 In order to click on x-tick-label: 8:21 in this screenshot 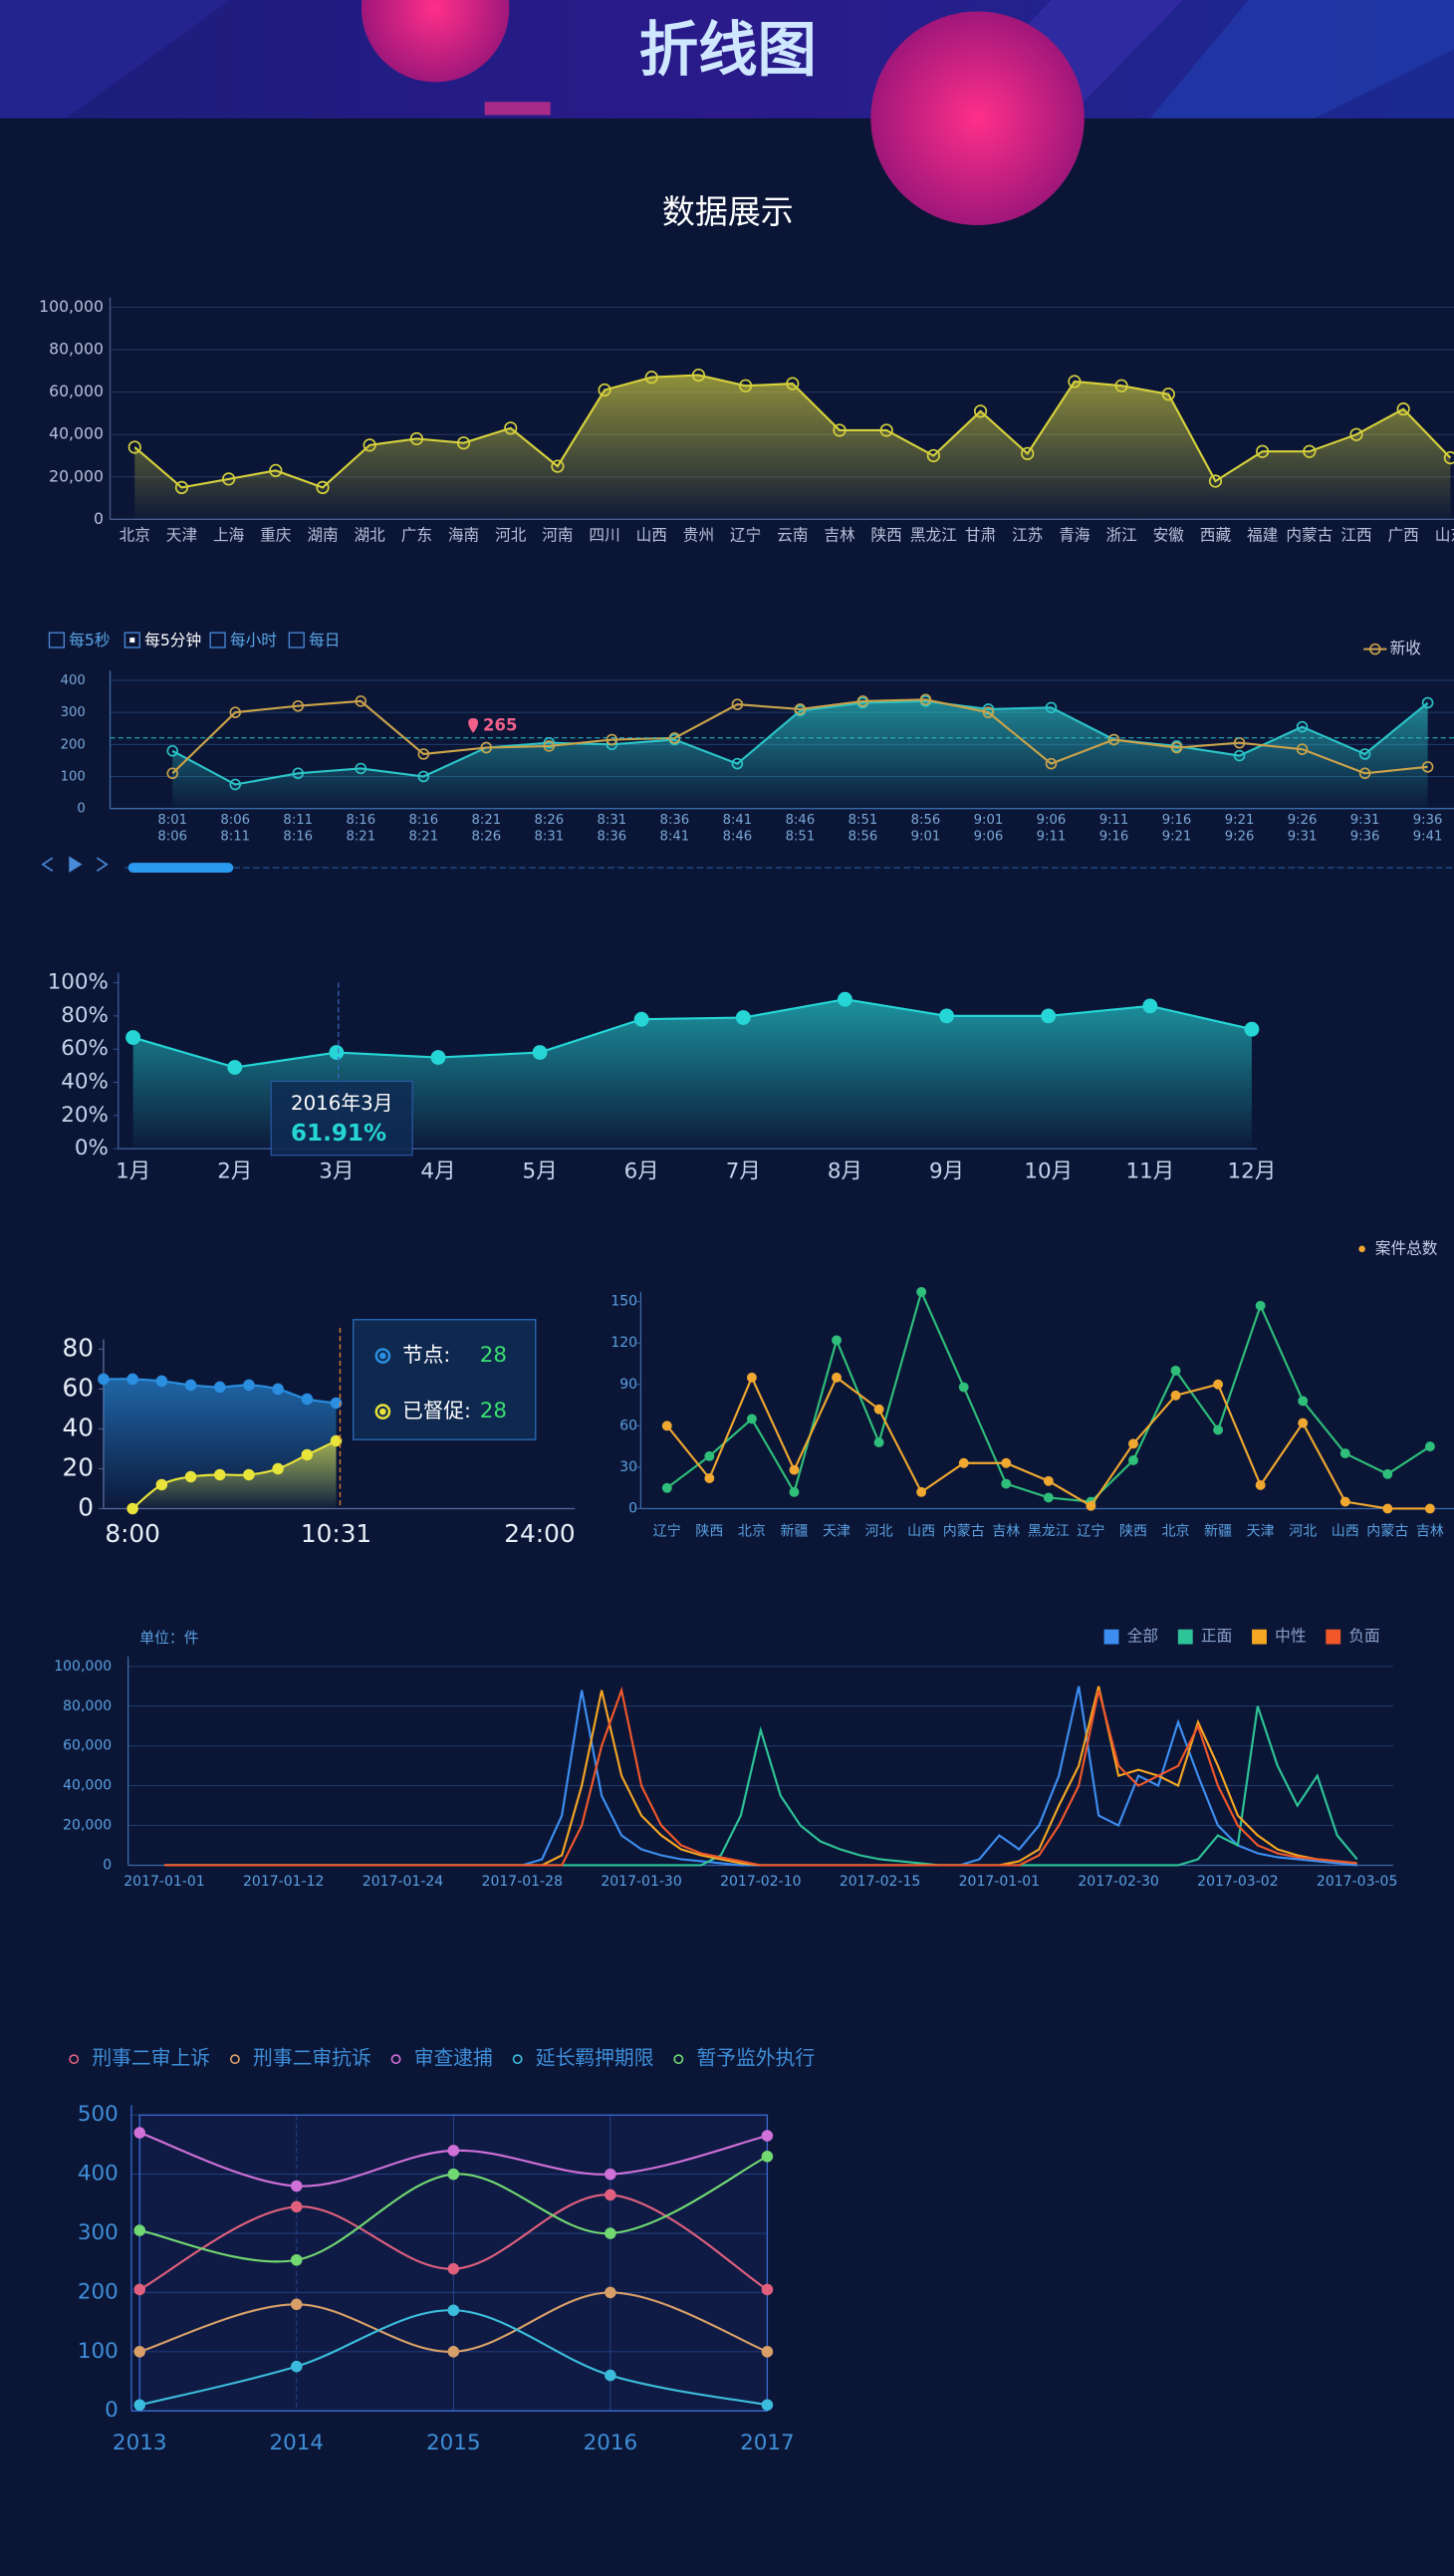, I will do `click(423, 837)`.